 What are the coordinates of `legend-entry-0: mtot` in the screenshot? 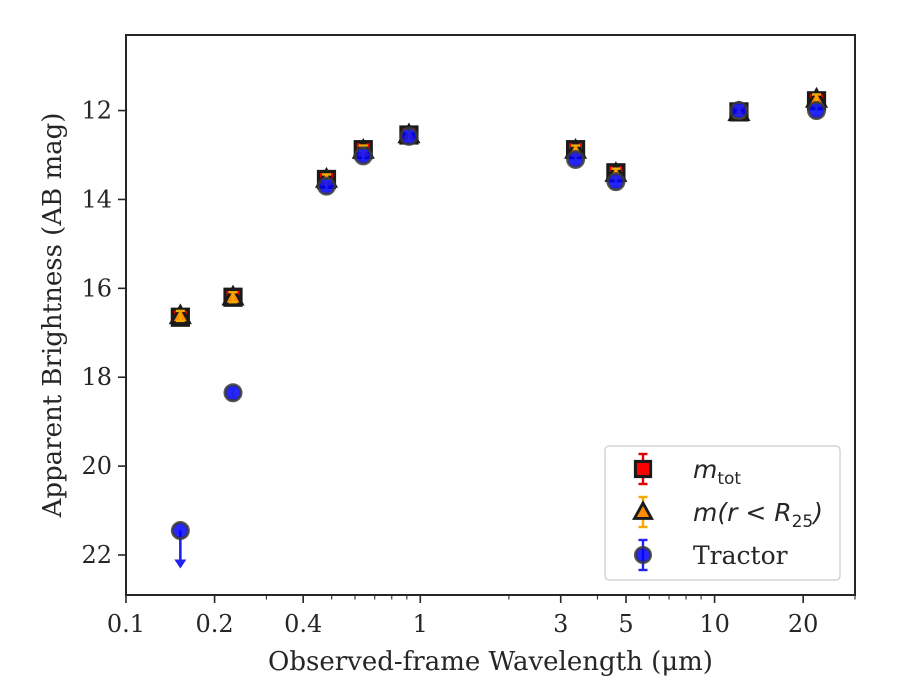 It's located at (687, 470).